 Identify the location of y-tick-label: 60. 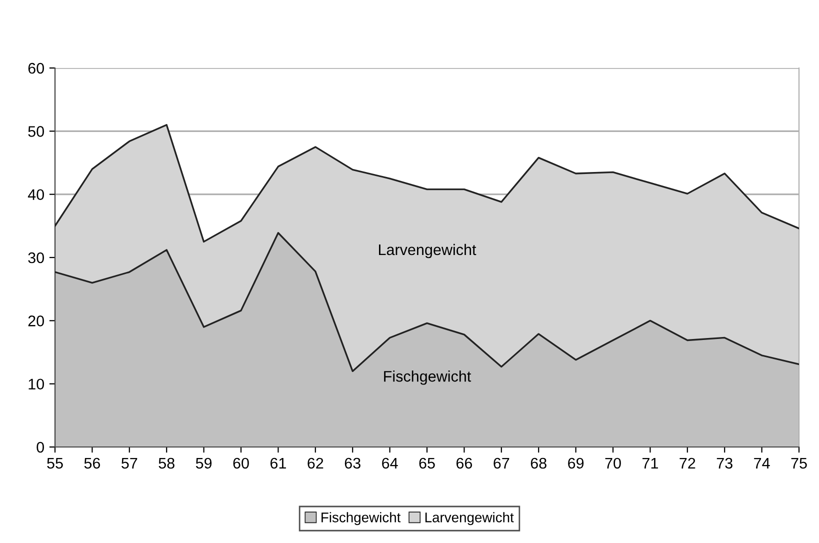
(36, 68).